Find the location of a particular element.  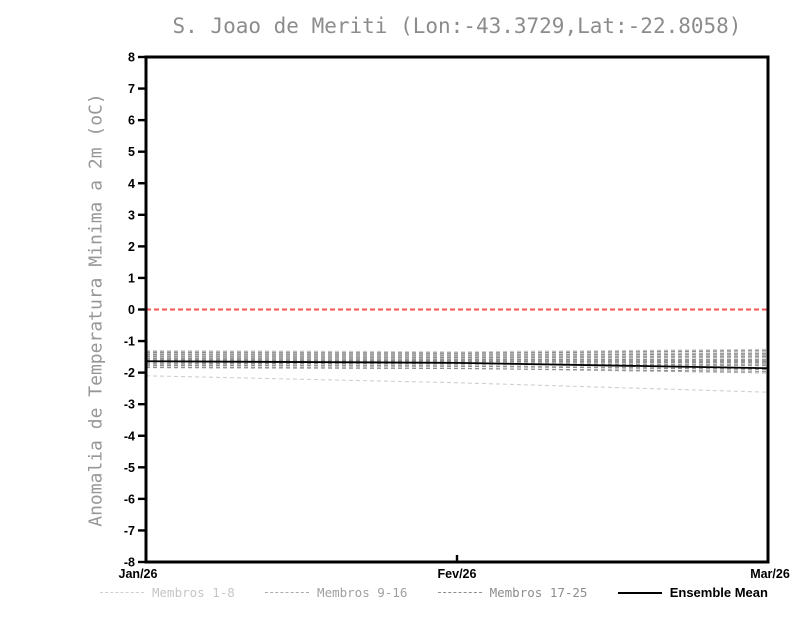

y-tick-label: 0 is located at coordinates (131, 310).